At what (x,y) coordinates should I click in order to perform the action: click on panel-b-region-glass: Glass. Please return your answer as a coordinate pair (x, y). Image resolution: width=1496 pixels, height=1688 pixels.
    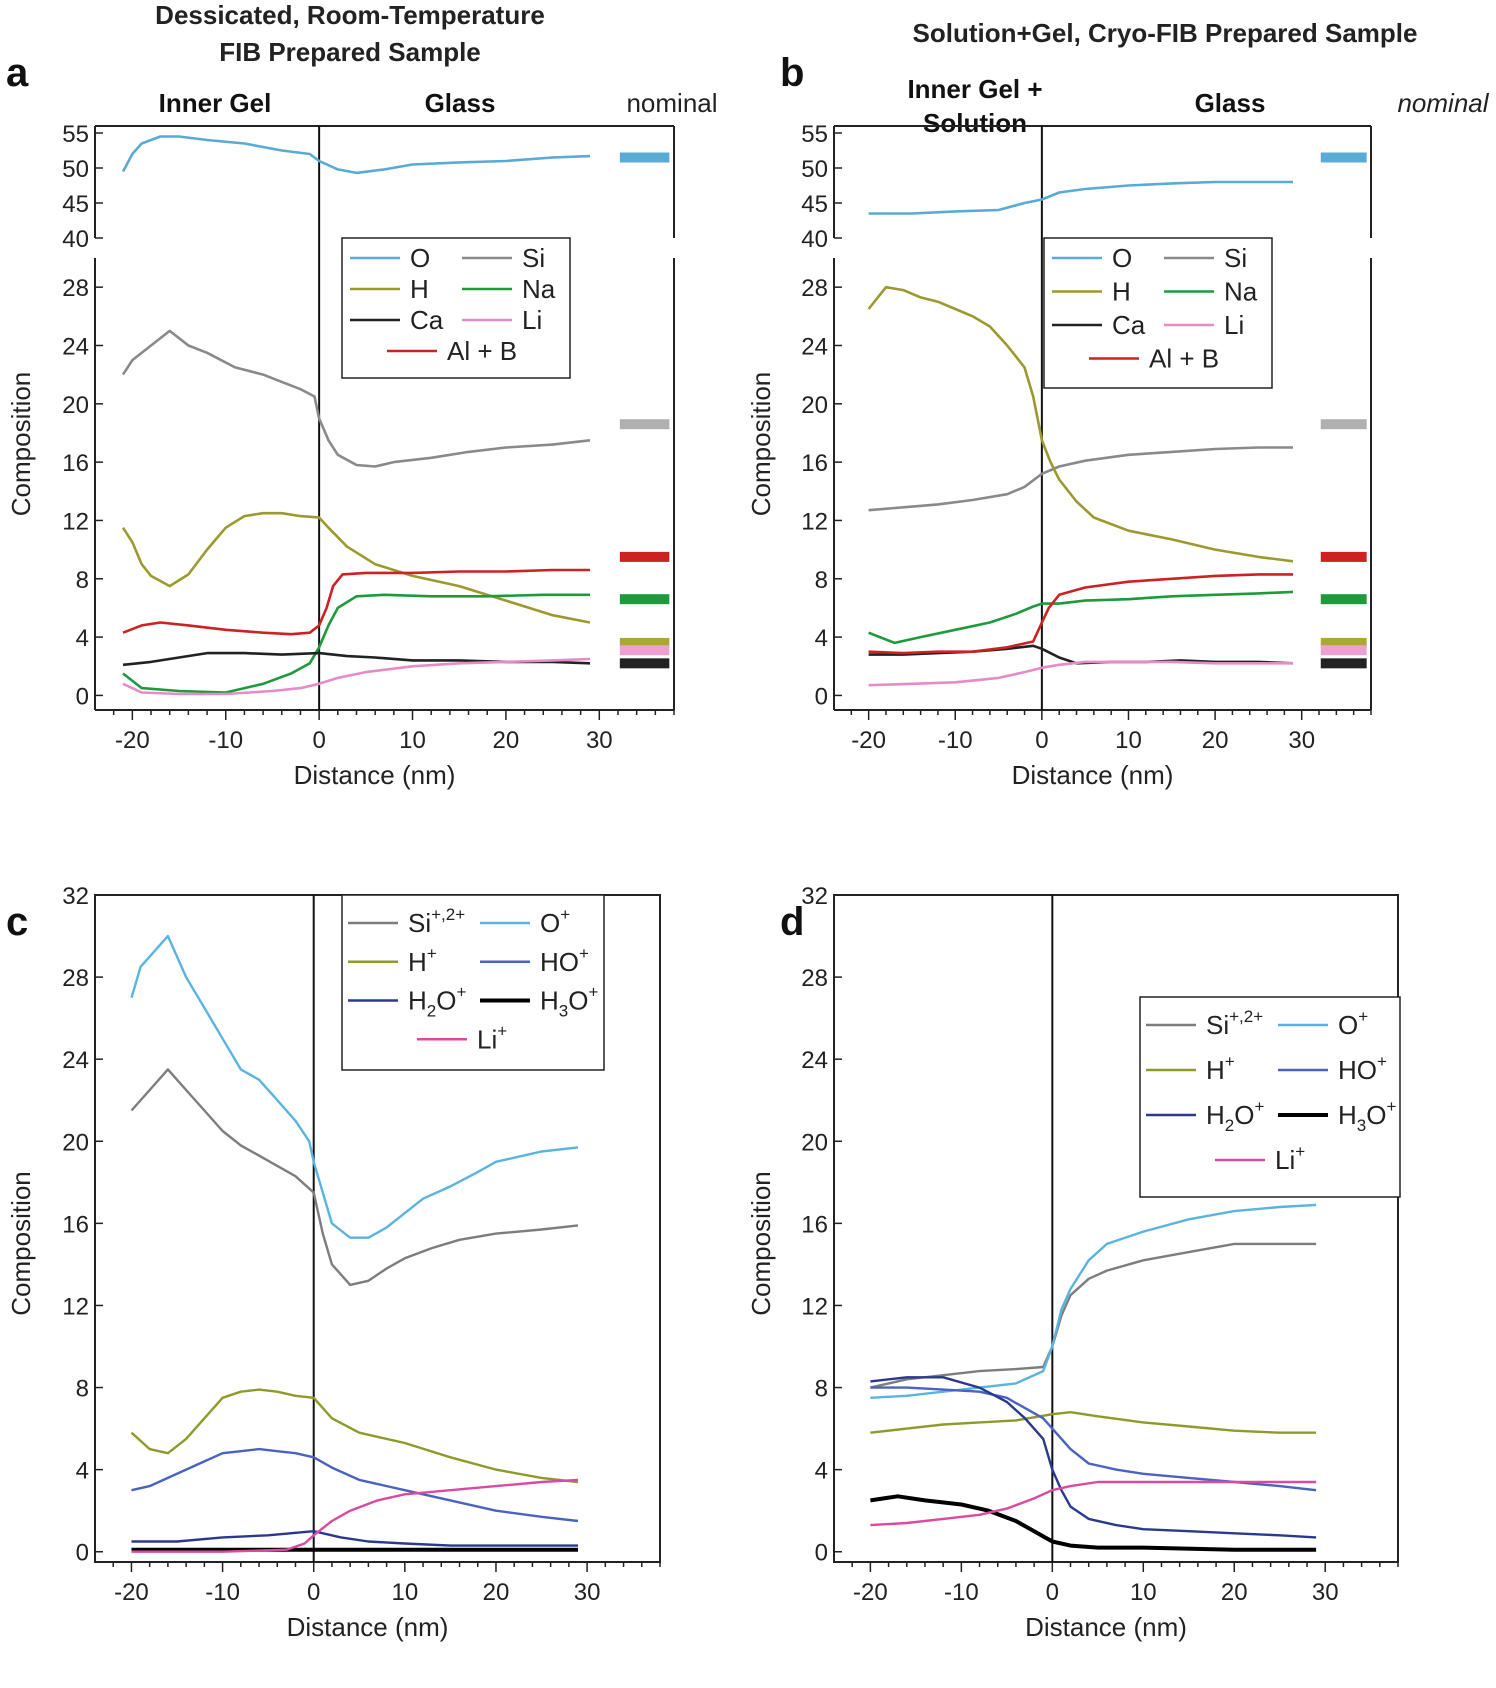
    Looking at the image, I should click on (1230, 103).